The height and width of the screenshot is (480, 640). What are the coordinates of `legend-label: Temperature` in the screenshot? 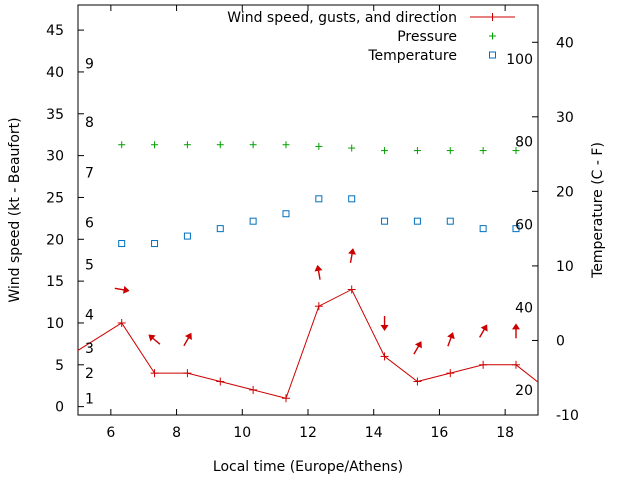 It's located at (412, 56).